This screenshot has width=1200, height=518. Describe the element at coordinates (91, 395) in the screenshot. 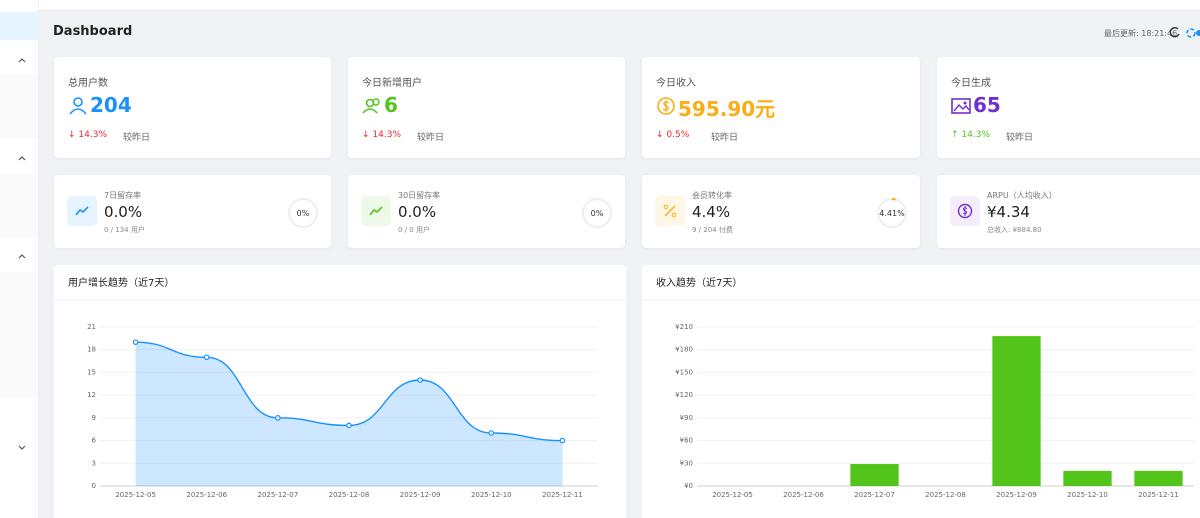

I see `y-tick-label: 12` at that location.